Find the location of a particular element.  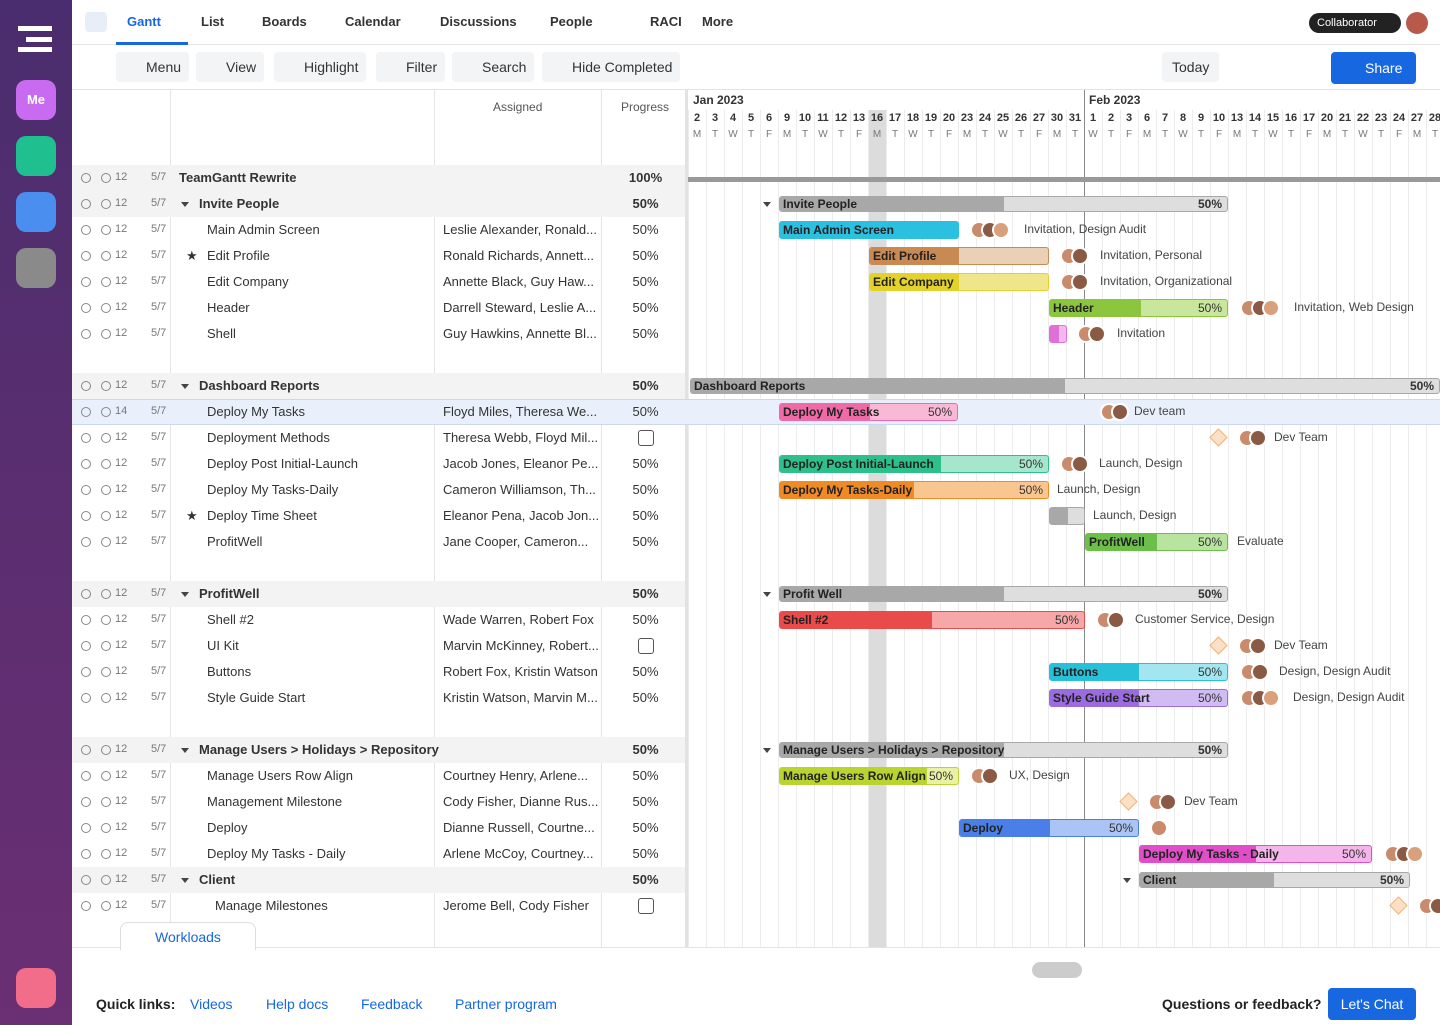

task-name: Manage Users > Holidays > Repository is located at coordinates (319, 749).